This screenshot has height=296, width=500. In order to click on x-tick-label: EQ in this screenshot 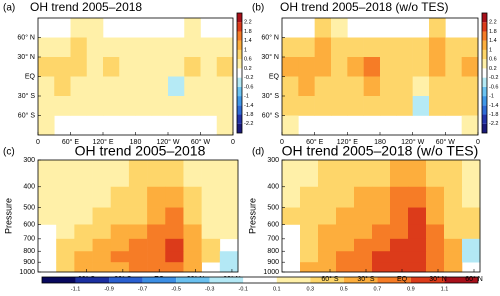, I will do `click(402, 279)`.